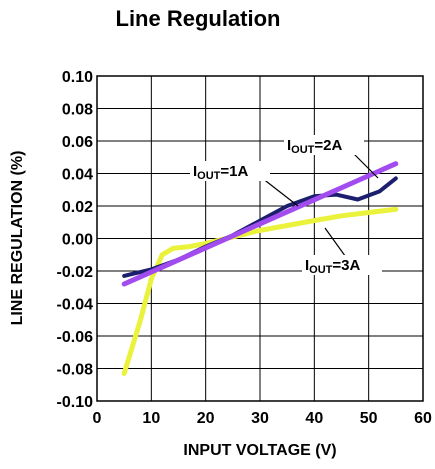 The width and height of the screenshot is (435, 469). Describe the element at coordinates (314, 418) in the screenshot. I see `x-tick-label: 40` at that location.